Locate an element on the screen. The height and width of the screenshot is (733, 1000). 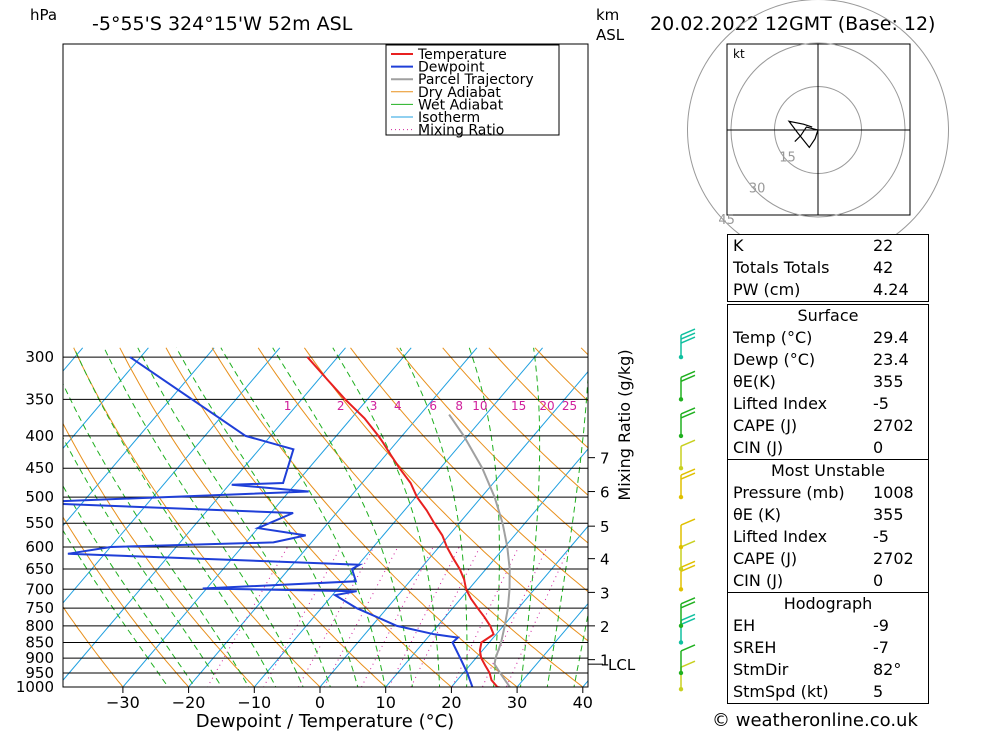
mixing-ratio-label: 25 is located at coordinates (569, 406).